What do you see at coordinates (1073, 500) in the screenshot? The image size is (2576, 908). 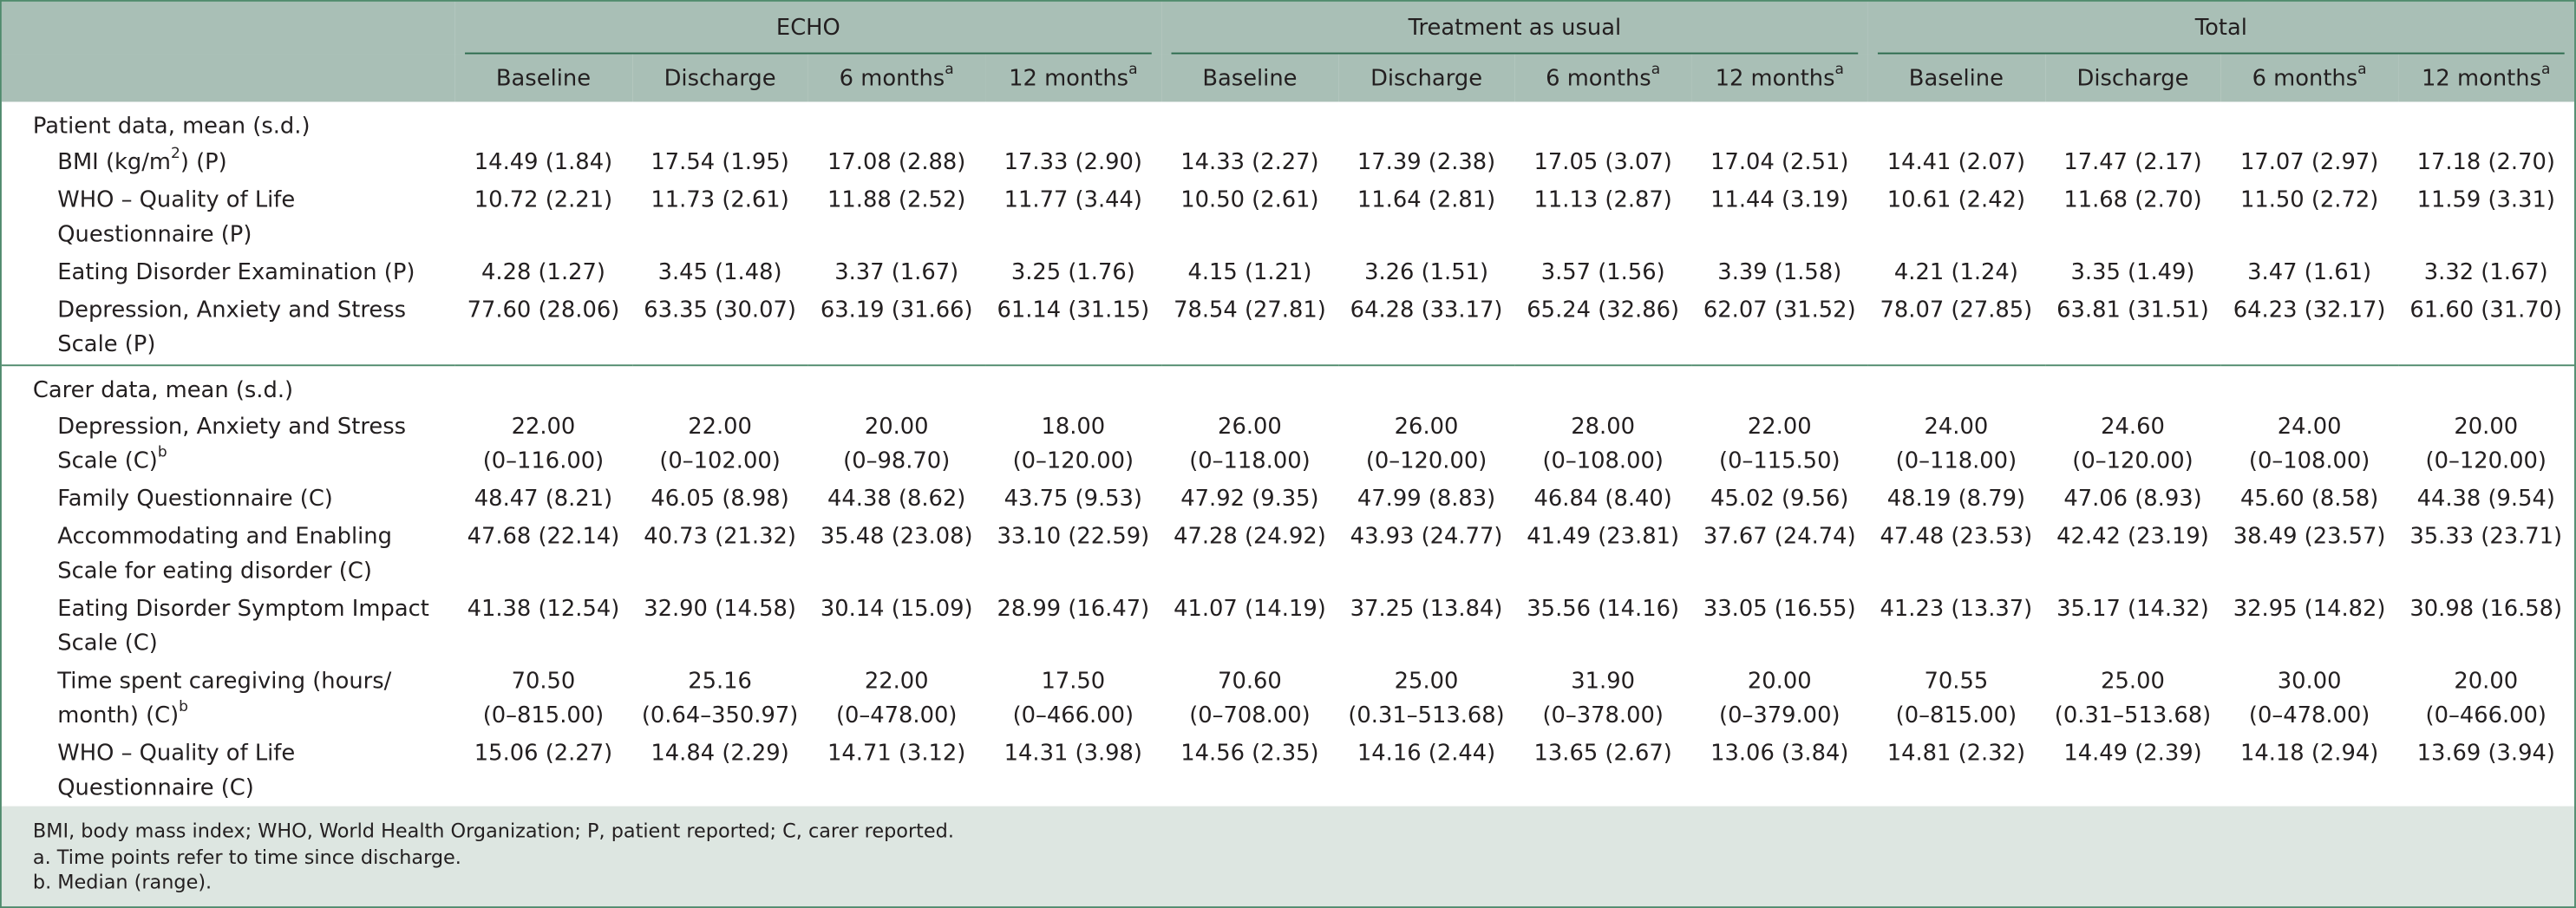 I see `data-cell: 43.75 (9.53)` at bounding box center [1073, 500].